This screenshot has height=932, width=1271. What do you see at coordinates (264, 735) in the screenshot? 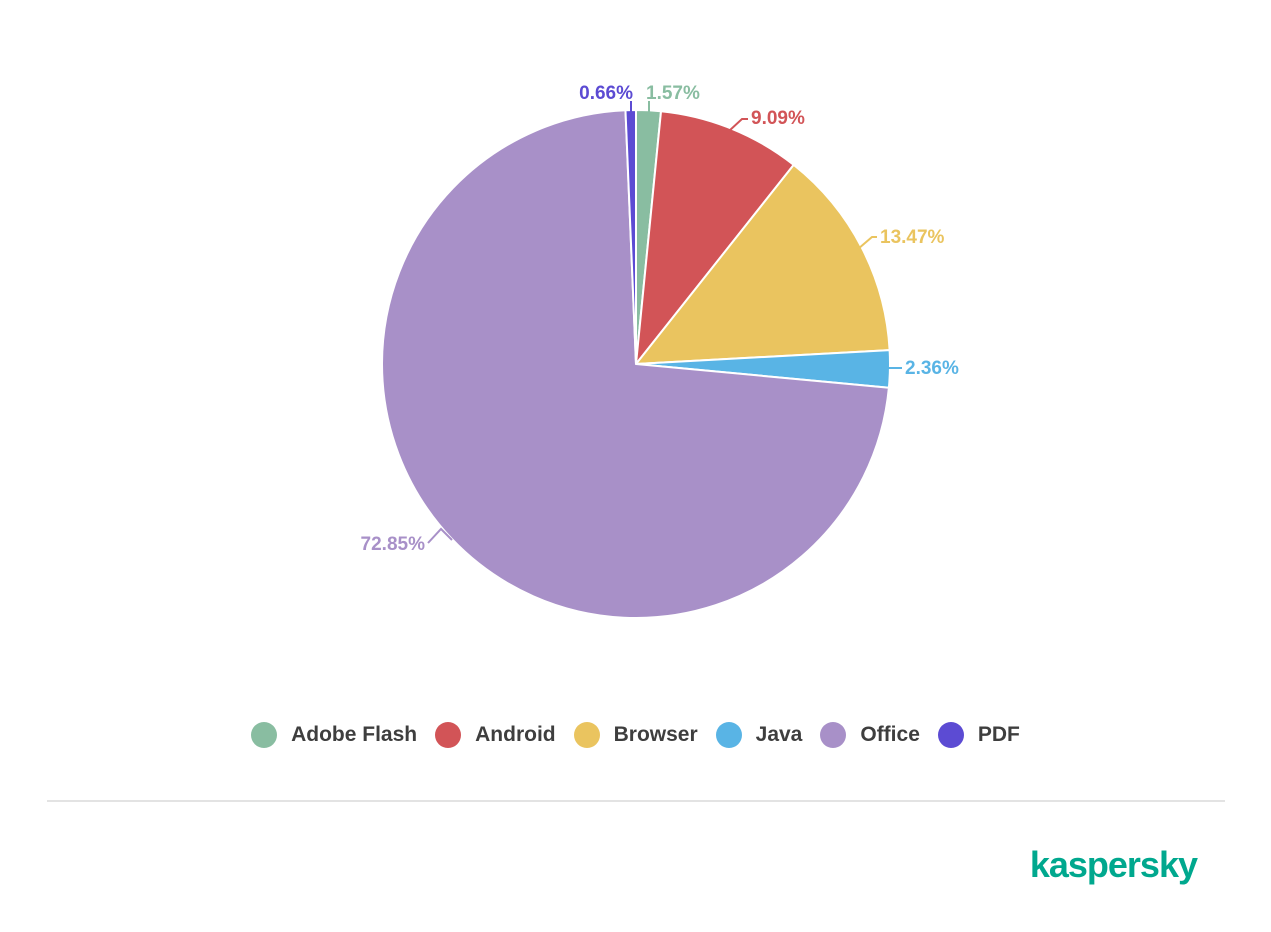
I see `legend-dot-adobe-flash` at bounding box center [264, 735].